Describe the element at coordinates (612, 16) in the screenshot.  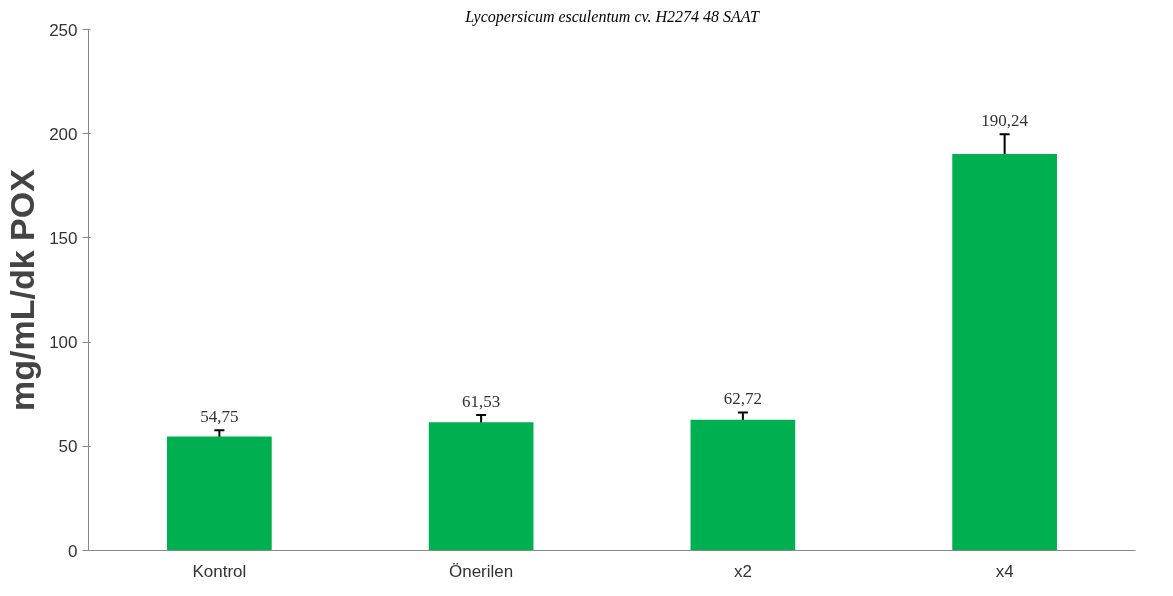
I see `chart-title: Lycopersicum esculentum cv. H2274 48 SAAT` at that location.